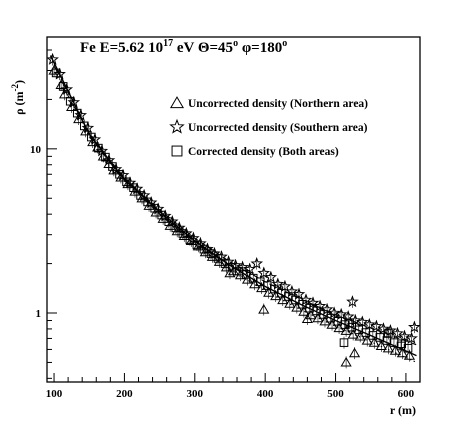 The height and width of the screenshot is (428, 474). I want to click on legend-triangle-marker, so click(177, 102).